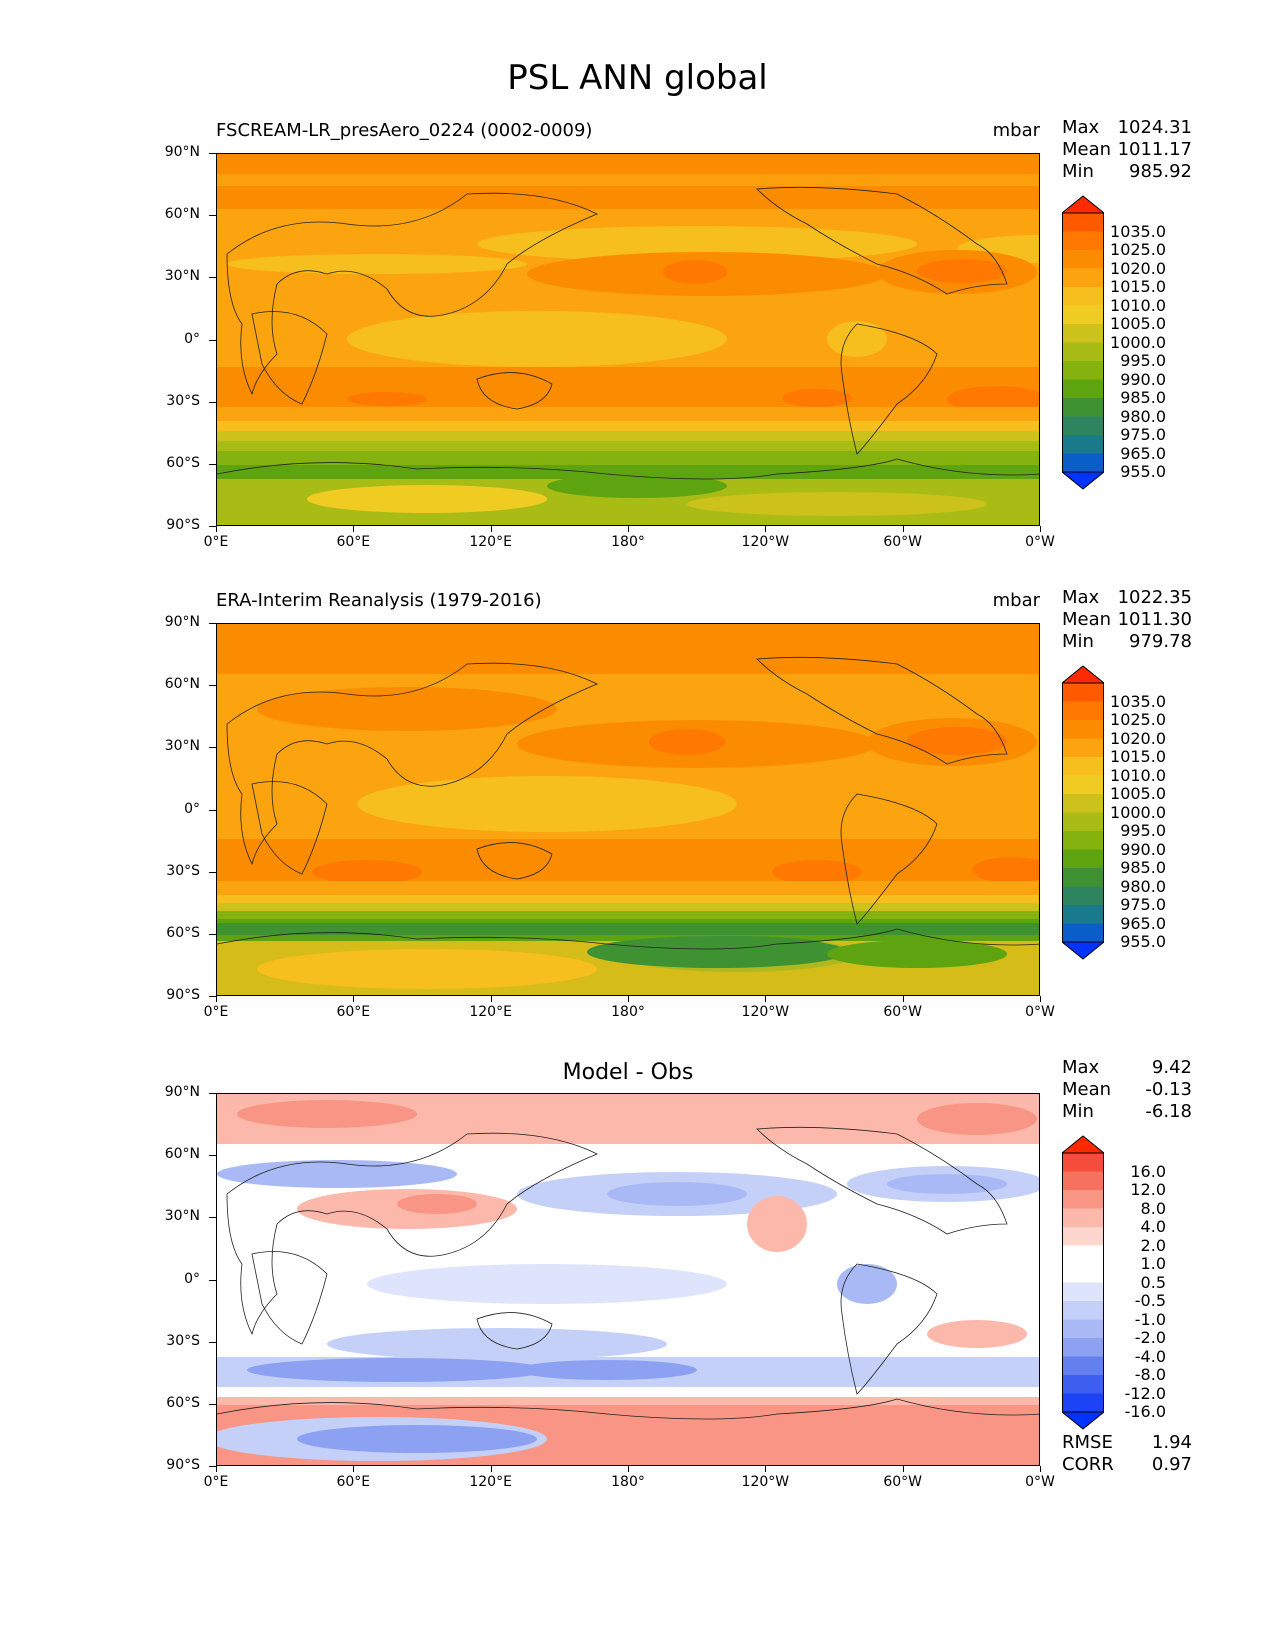 This screenshot has height=1650, width=1275. Describe the element at coordinates (1127, 1068) in the screenshot. I see `stat-max: Max 9.42` at that location.